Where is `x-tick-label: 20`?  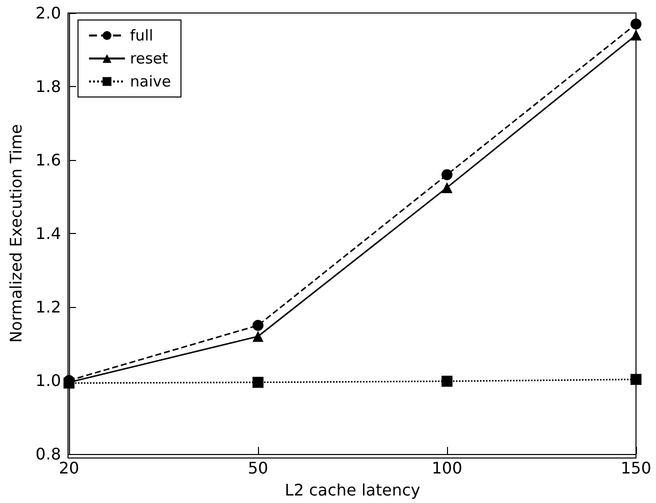 x-tick-label: 20 is located at coordinates (69, 468).